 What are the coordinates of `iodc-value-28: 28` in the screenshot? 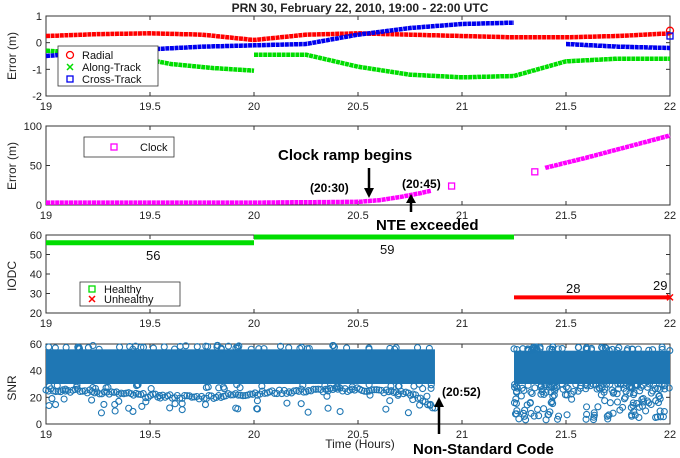 It's located at (573, 288).